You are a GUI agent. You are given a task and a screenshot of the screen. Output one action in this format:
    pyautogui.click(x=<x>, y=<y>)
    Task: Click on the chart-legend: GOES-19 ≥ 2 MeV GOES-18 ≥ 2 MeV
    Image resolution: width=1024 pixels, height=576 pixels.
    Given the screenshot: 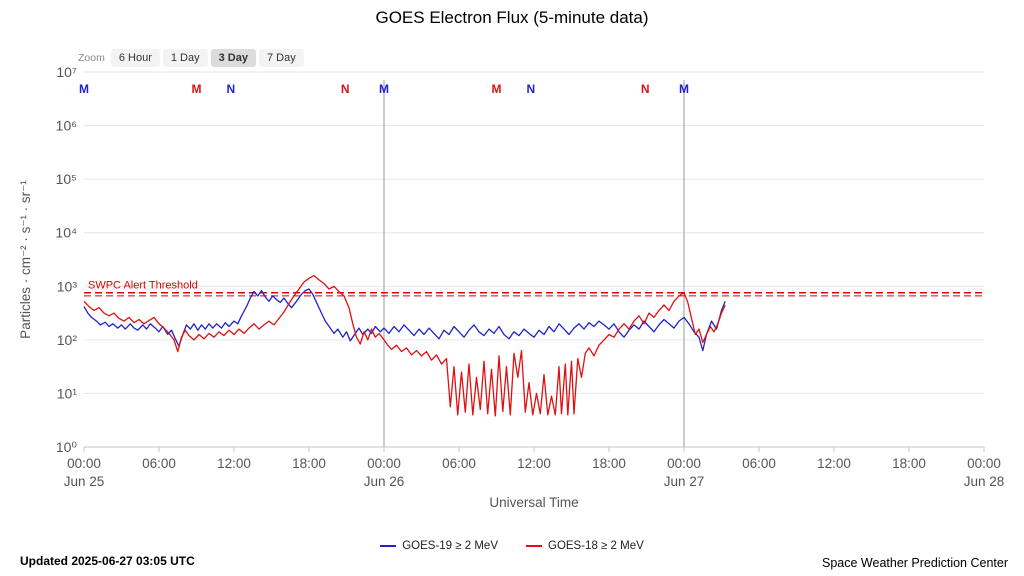 What is the action you would take?
    pyautogui.click(x=512, y=546)
    